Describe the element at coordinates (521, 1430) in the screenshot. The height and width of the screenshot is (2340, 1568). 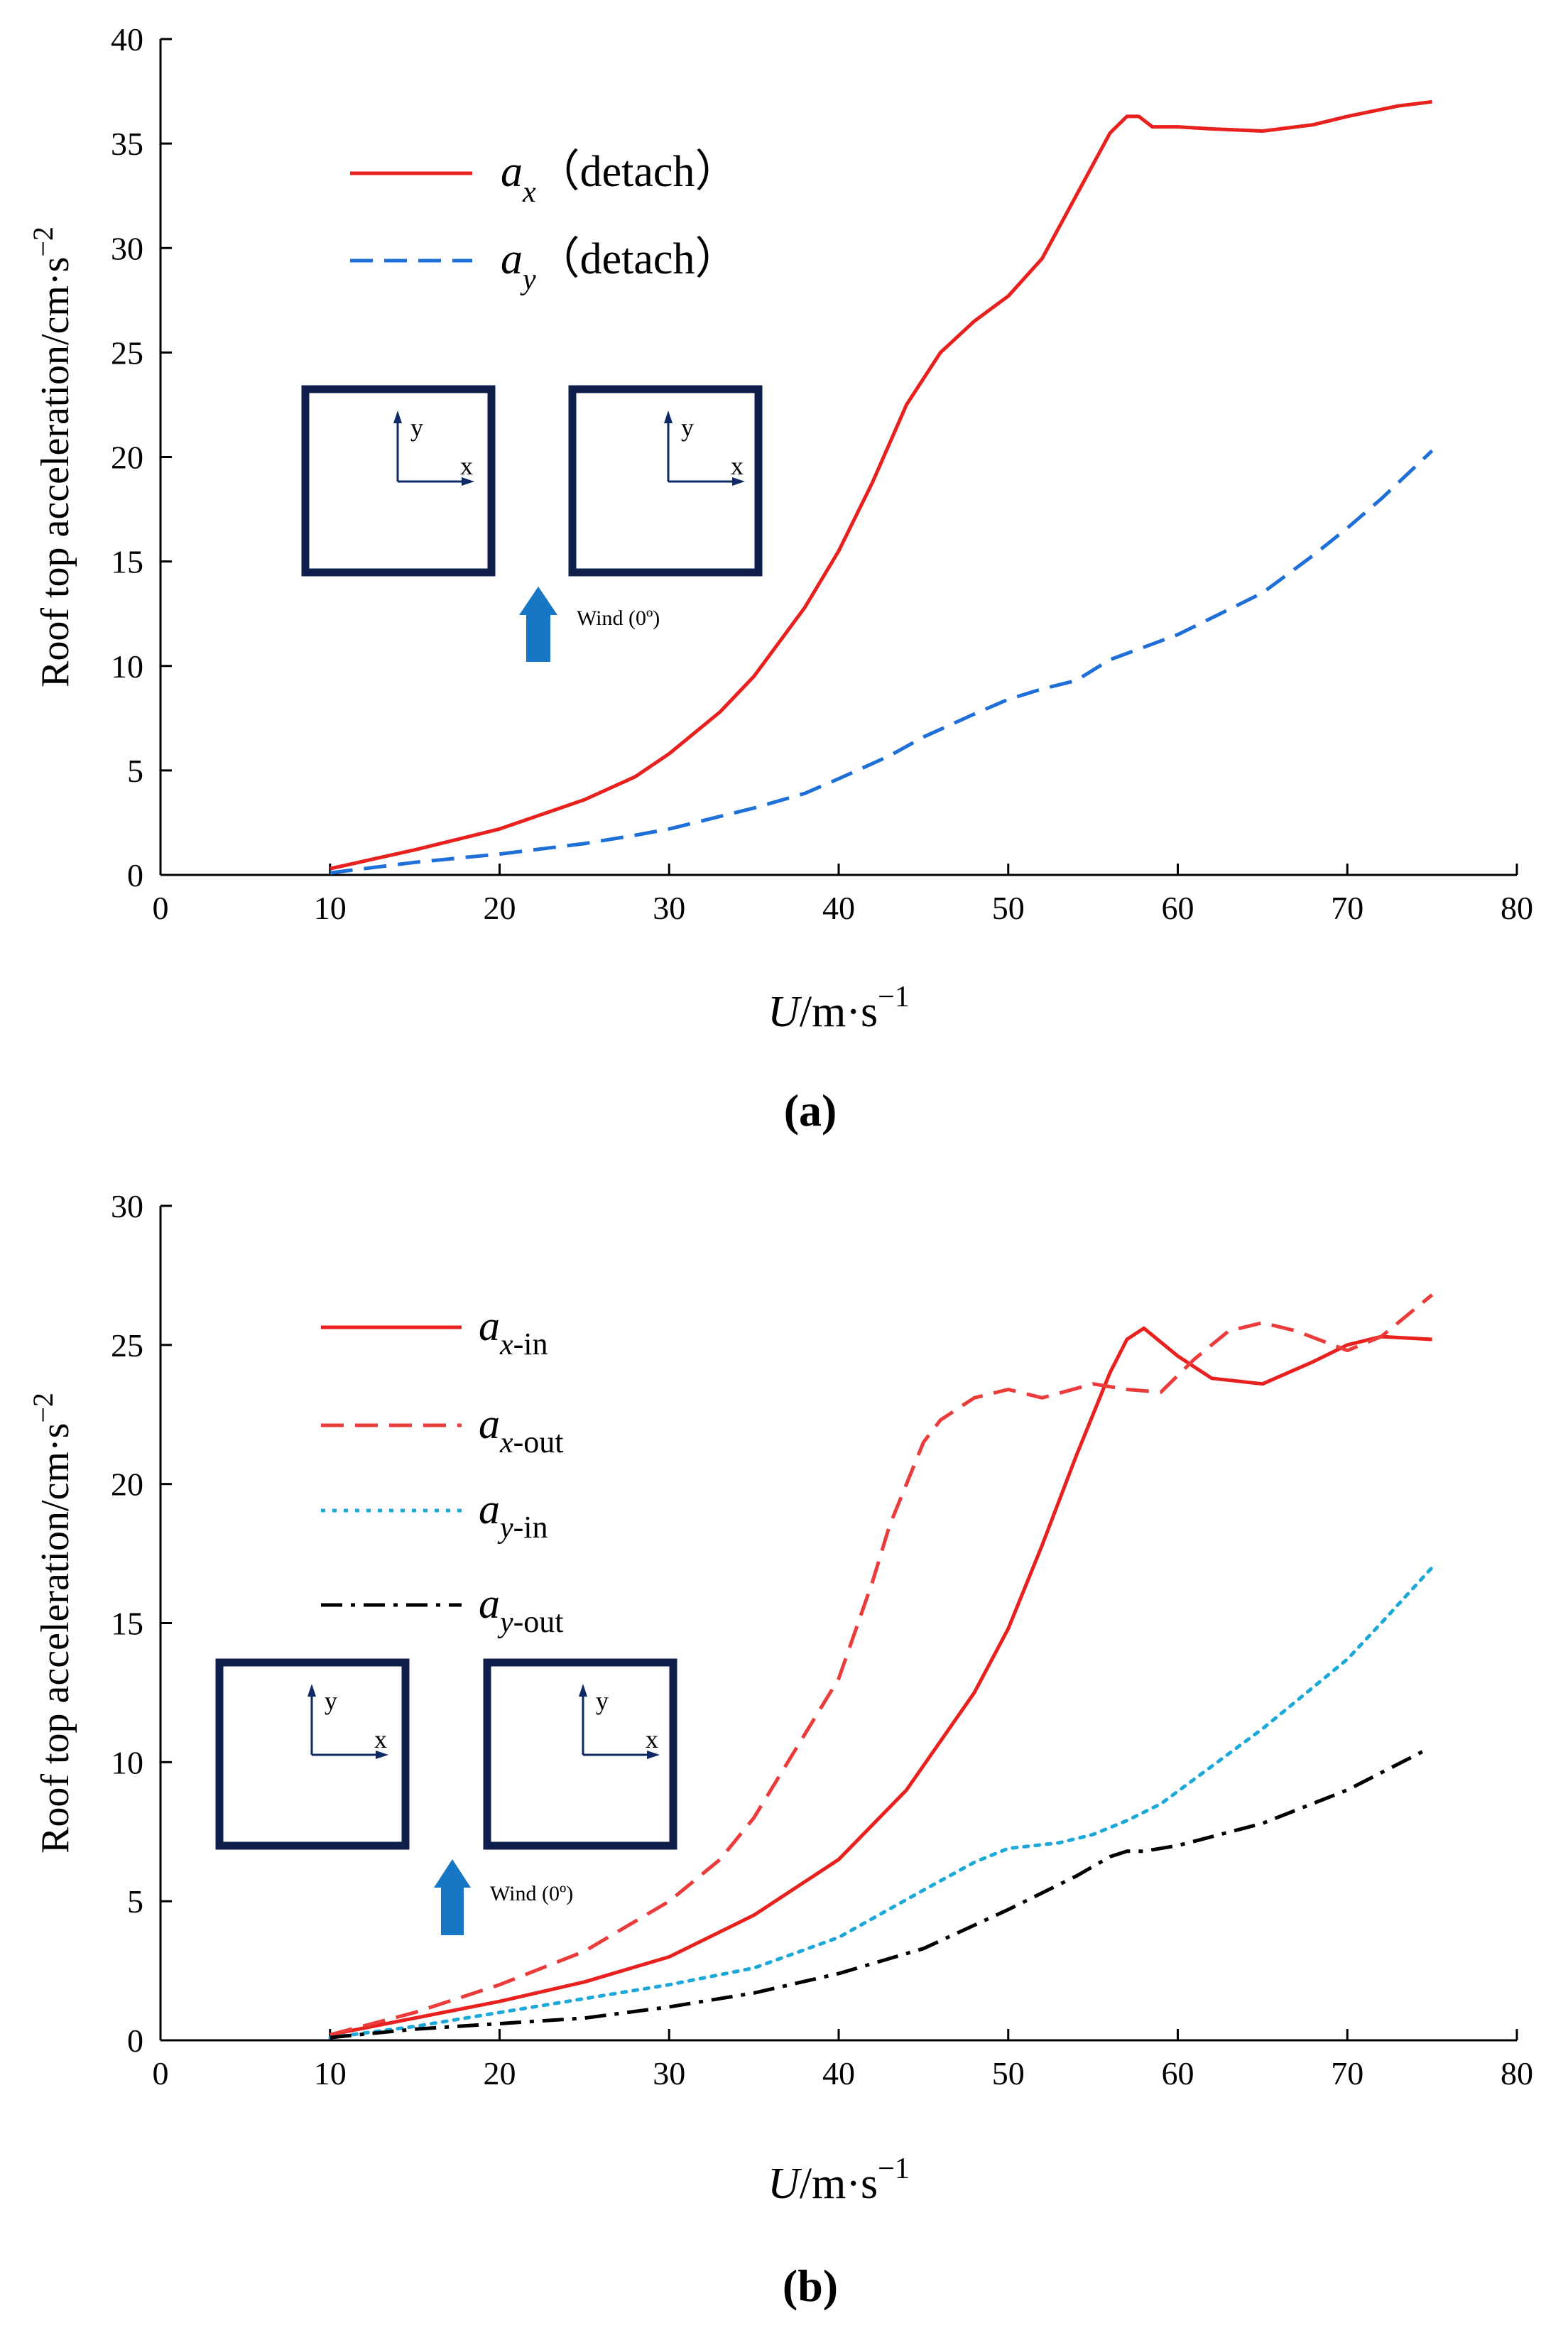
I see `legend-label: ax-out` at that location.